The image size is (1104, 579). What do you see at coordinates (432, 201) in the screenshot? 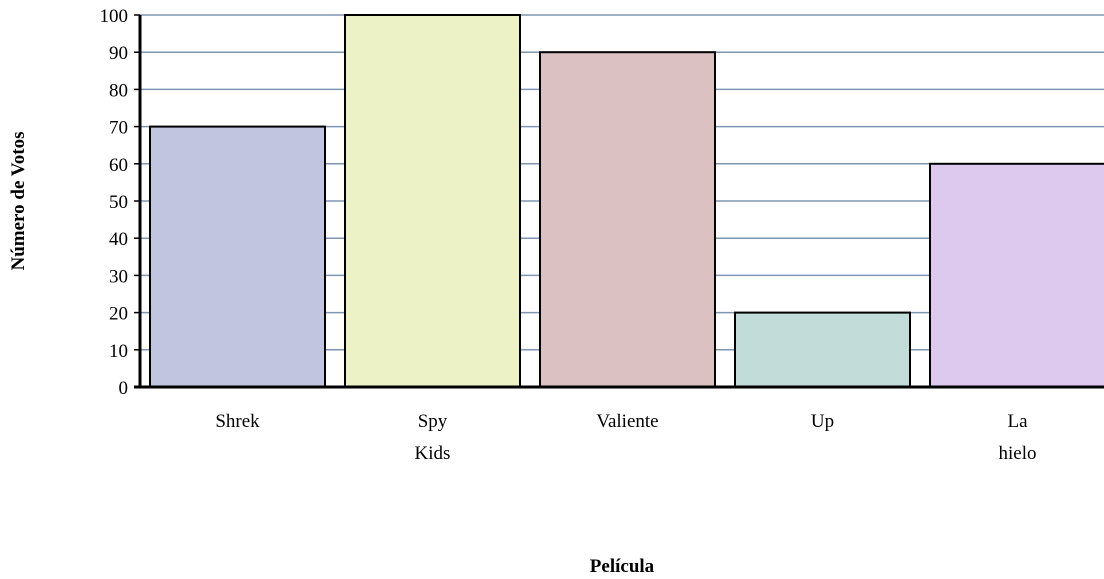
I see `bar-spy-kids` at bounding box center [432, 201].